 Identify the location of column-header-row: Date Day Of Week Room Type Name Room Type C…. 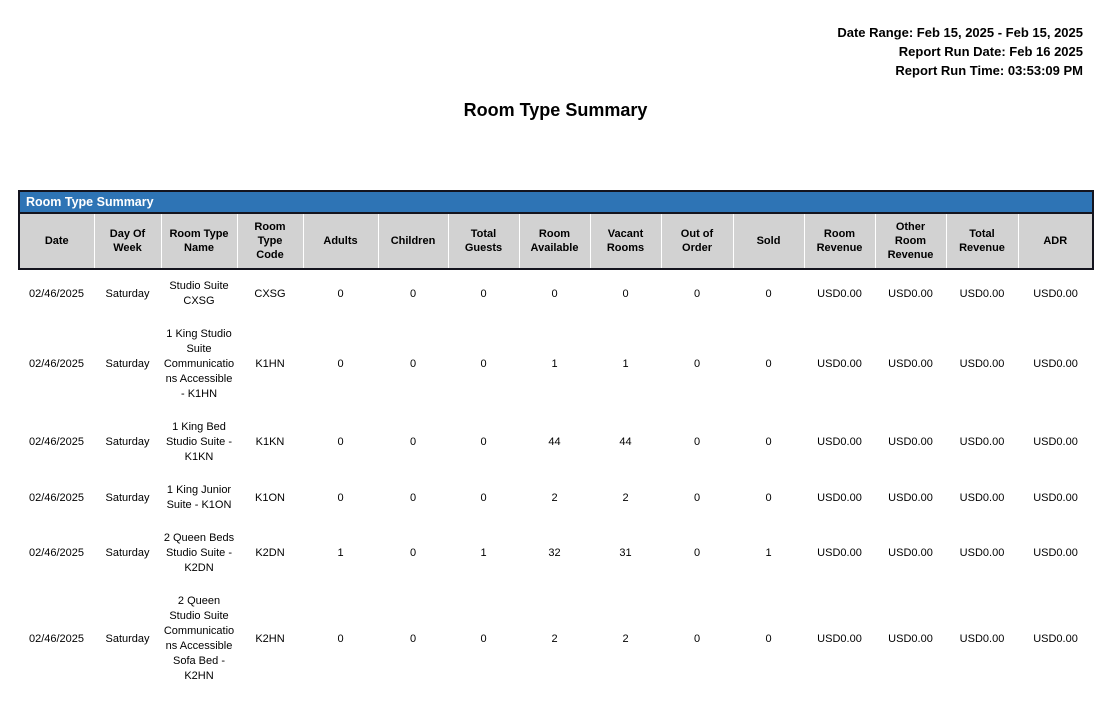
(556, 241).